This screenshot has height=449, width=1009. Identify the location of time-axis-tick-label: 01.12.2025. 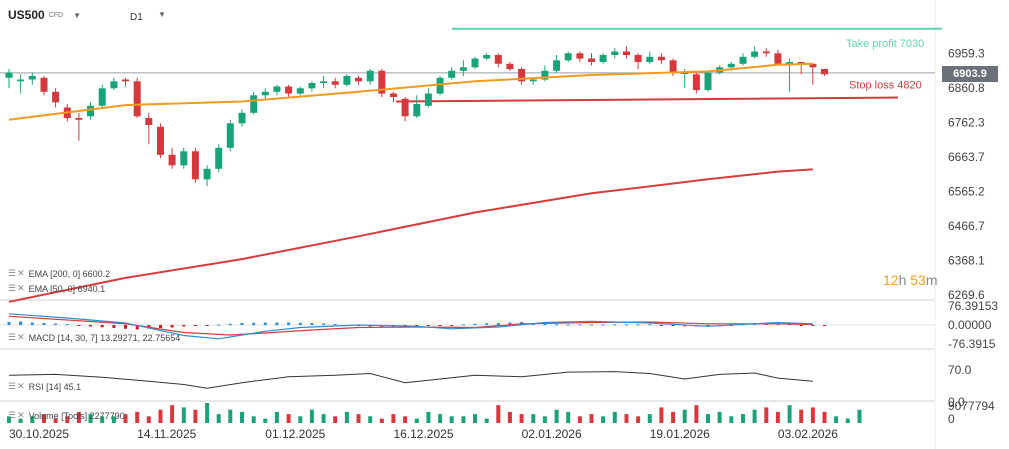
(295, 434).